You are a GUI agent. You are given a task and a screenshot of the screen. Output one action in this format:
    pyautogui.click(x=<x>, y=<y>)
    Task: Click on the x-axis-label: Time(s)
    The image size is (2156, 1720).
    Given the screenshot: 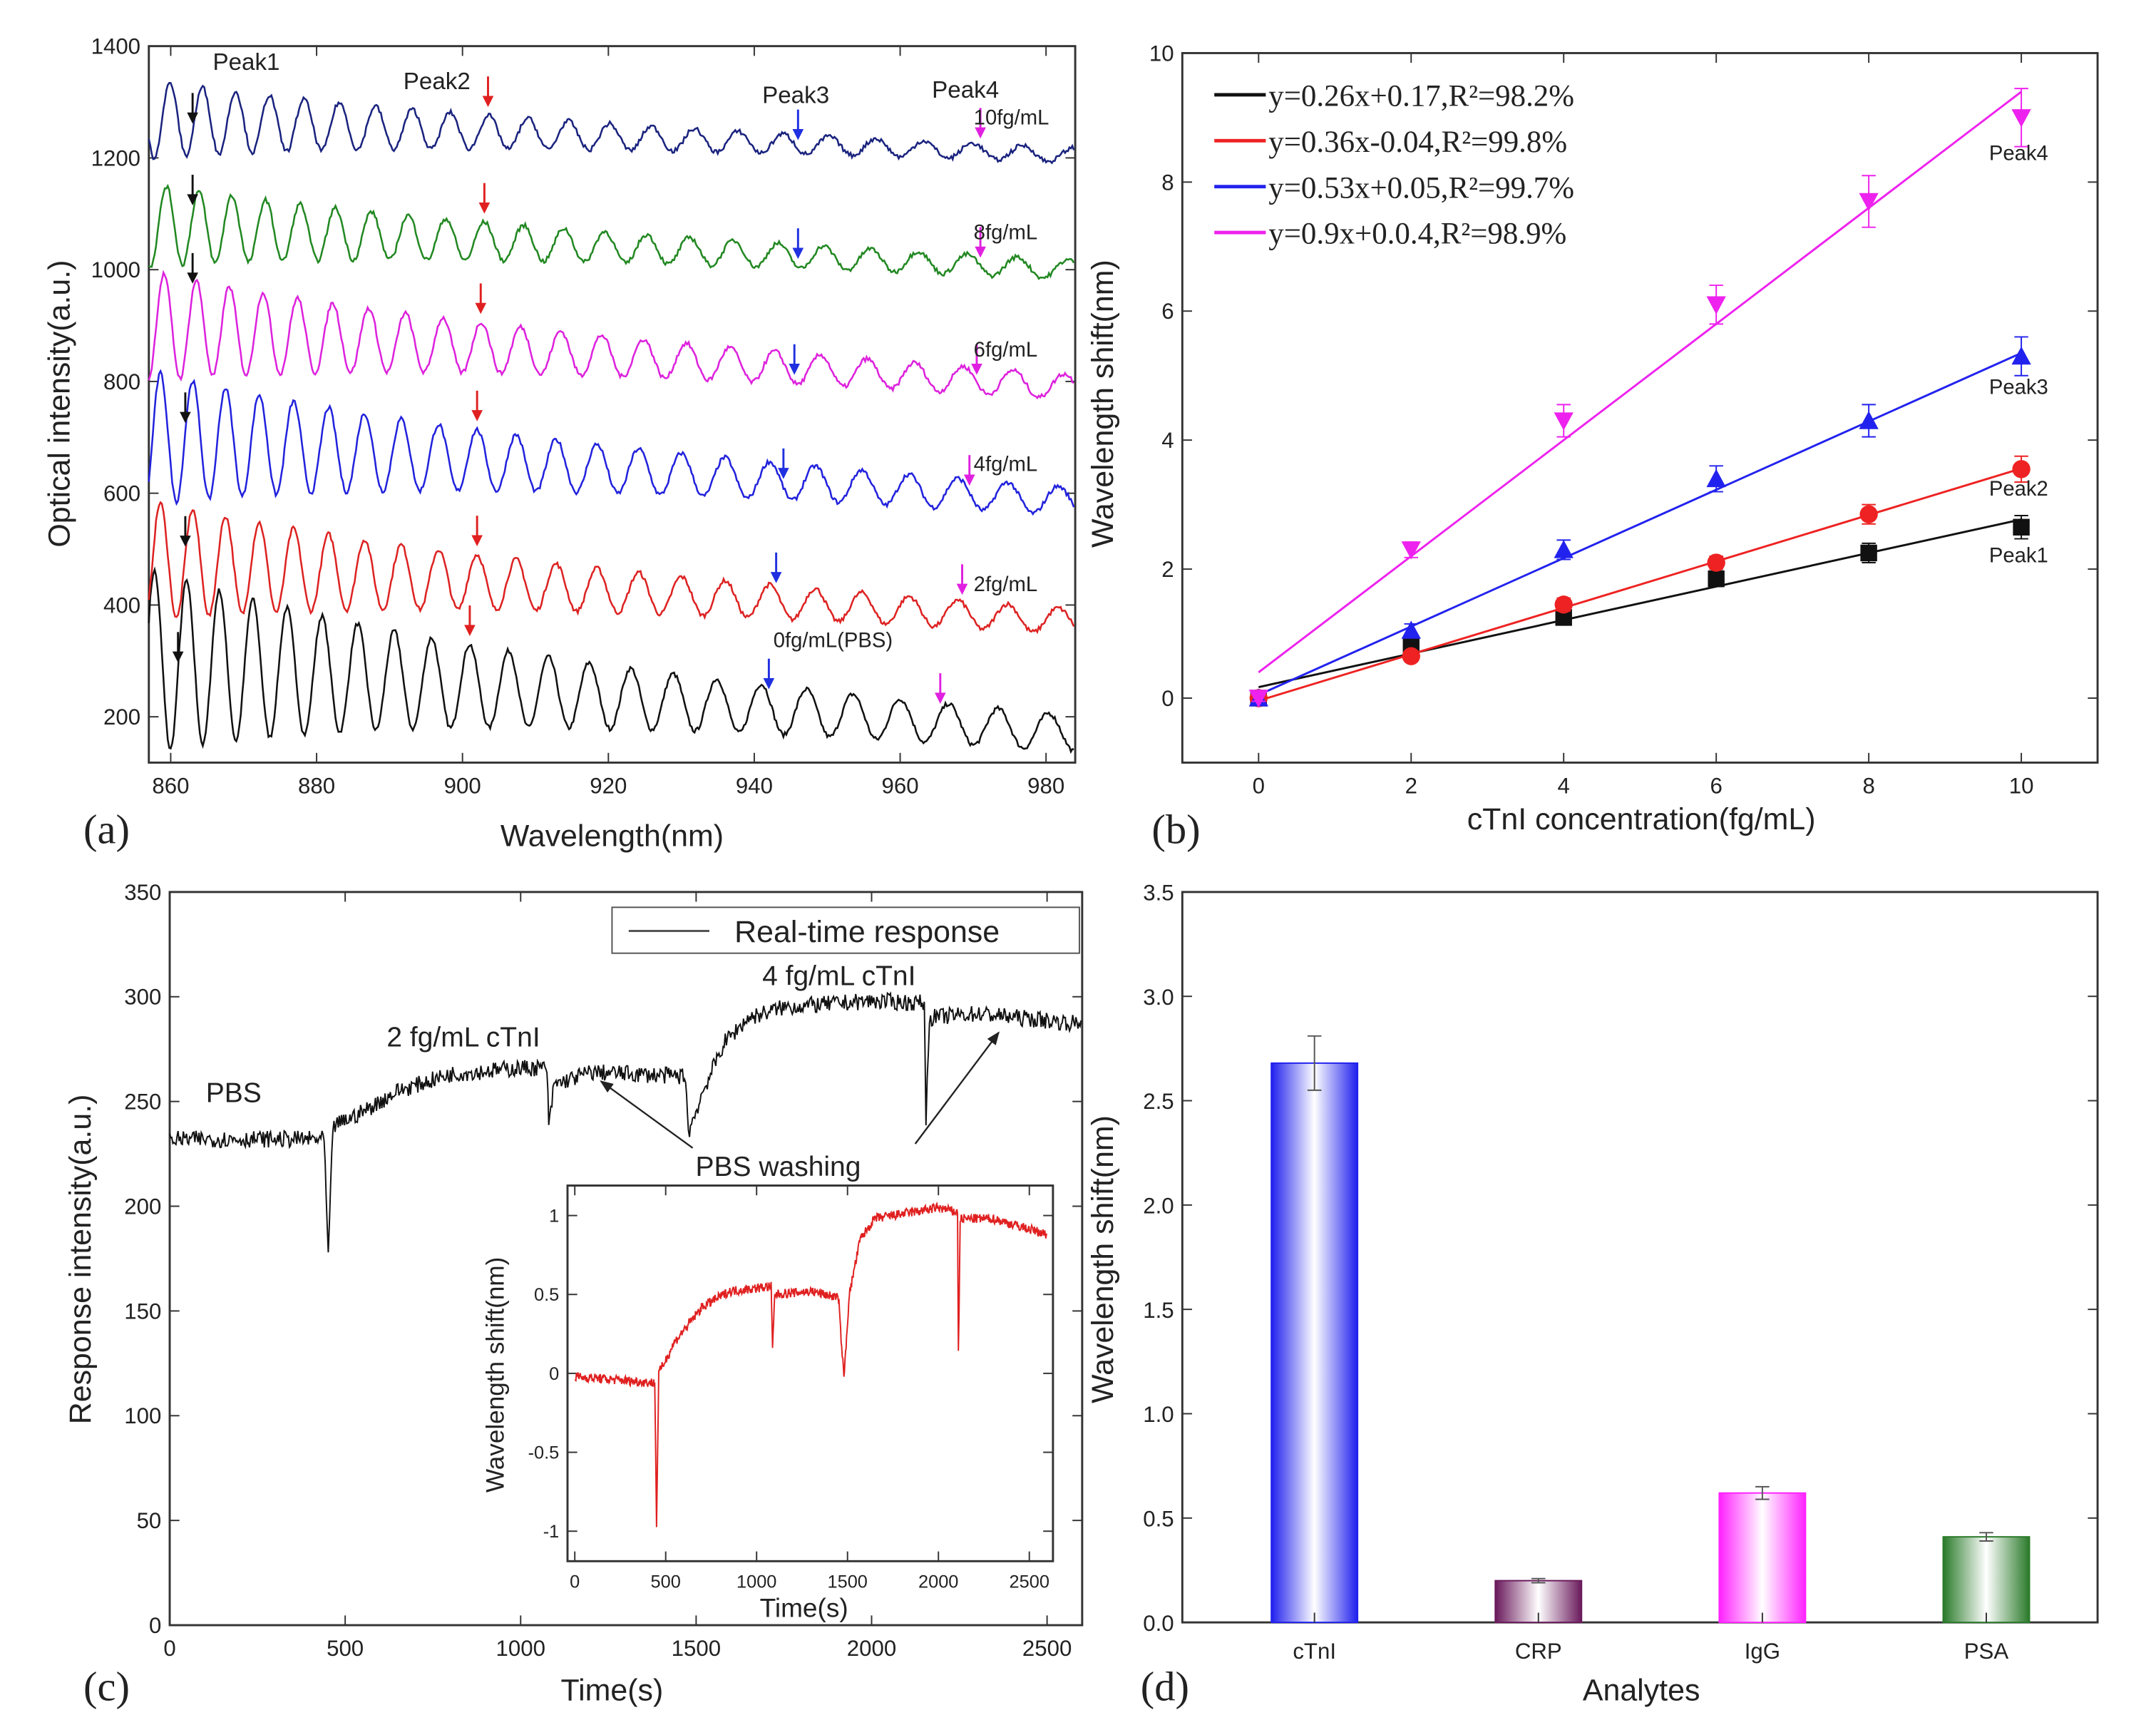 What is the action you would take?
    pyautogui.click(x=612, y=1690)
    